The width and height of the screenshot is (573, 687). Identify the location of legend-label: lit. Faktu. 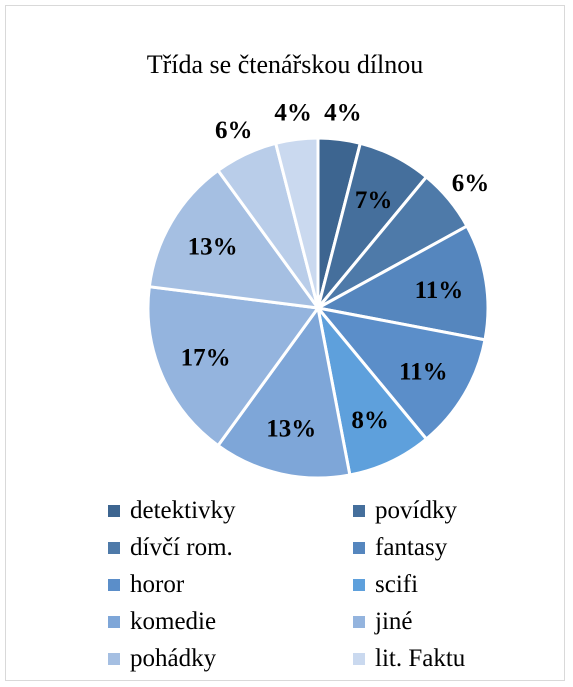
(420, 658).